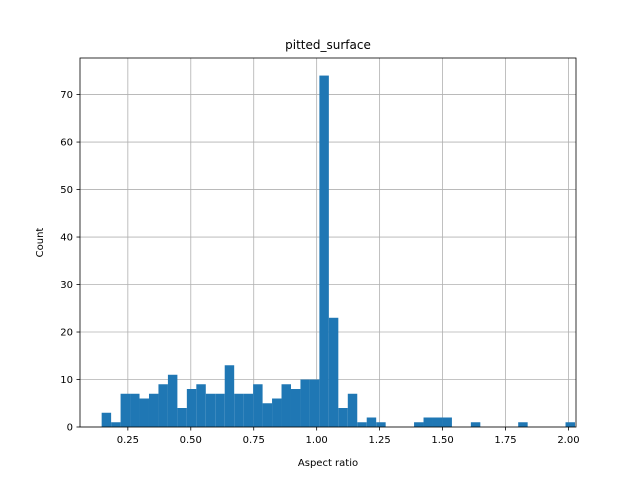 Image resolution: width=640 pixels, height=484 pixels. I want to click on y-tick-label-4: 40, so click(66, 238).